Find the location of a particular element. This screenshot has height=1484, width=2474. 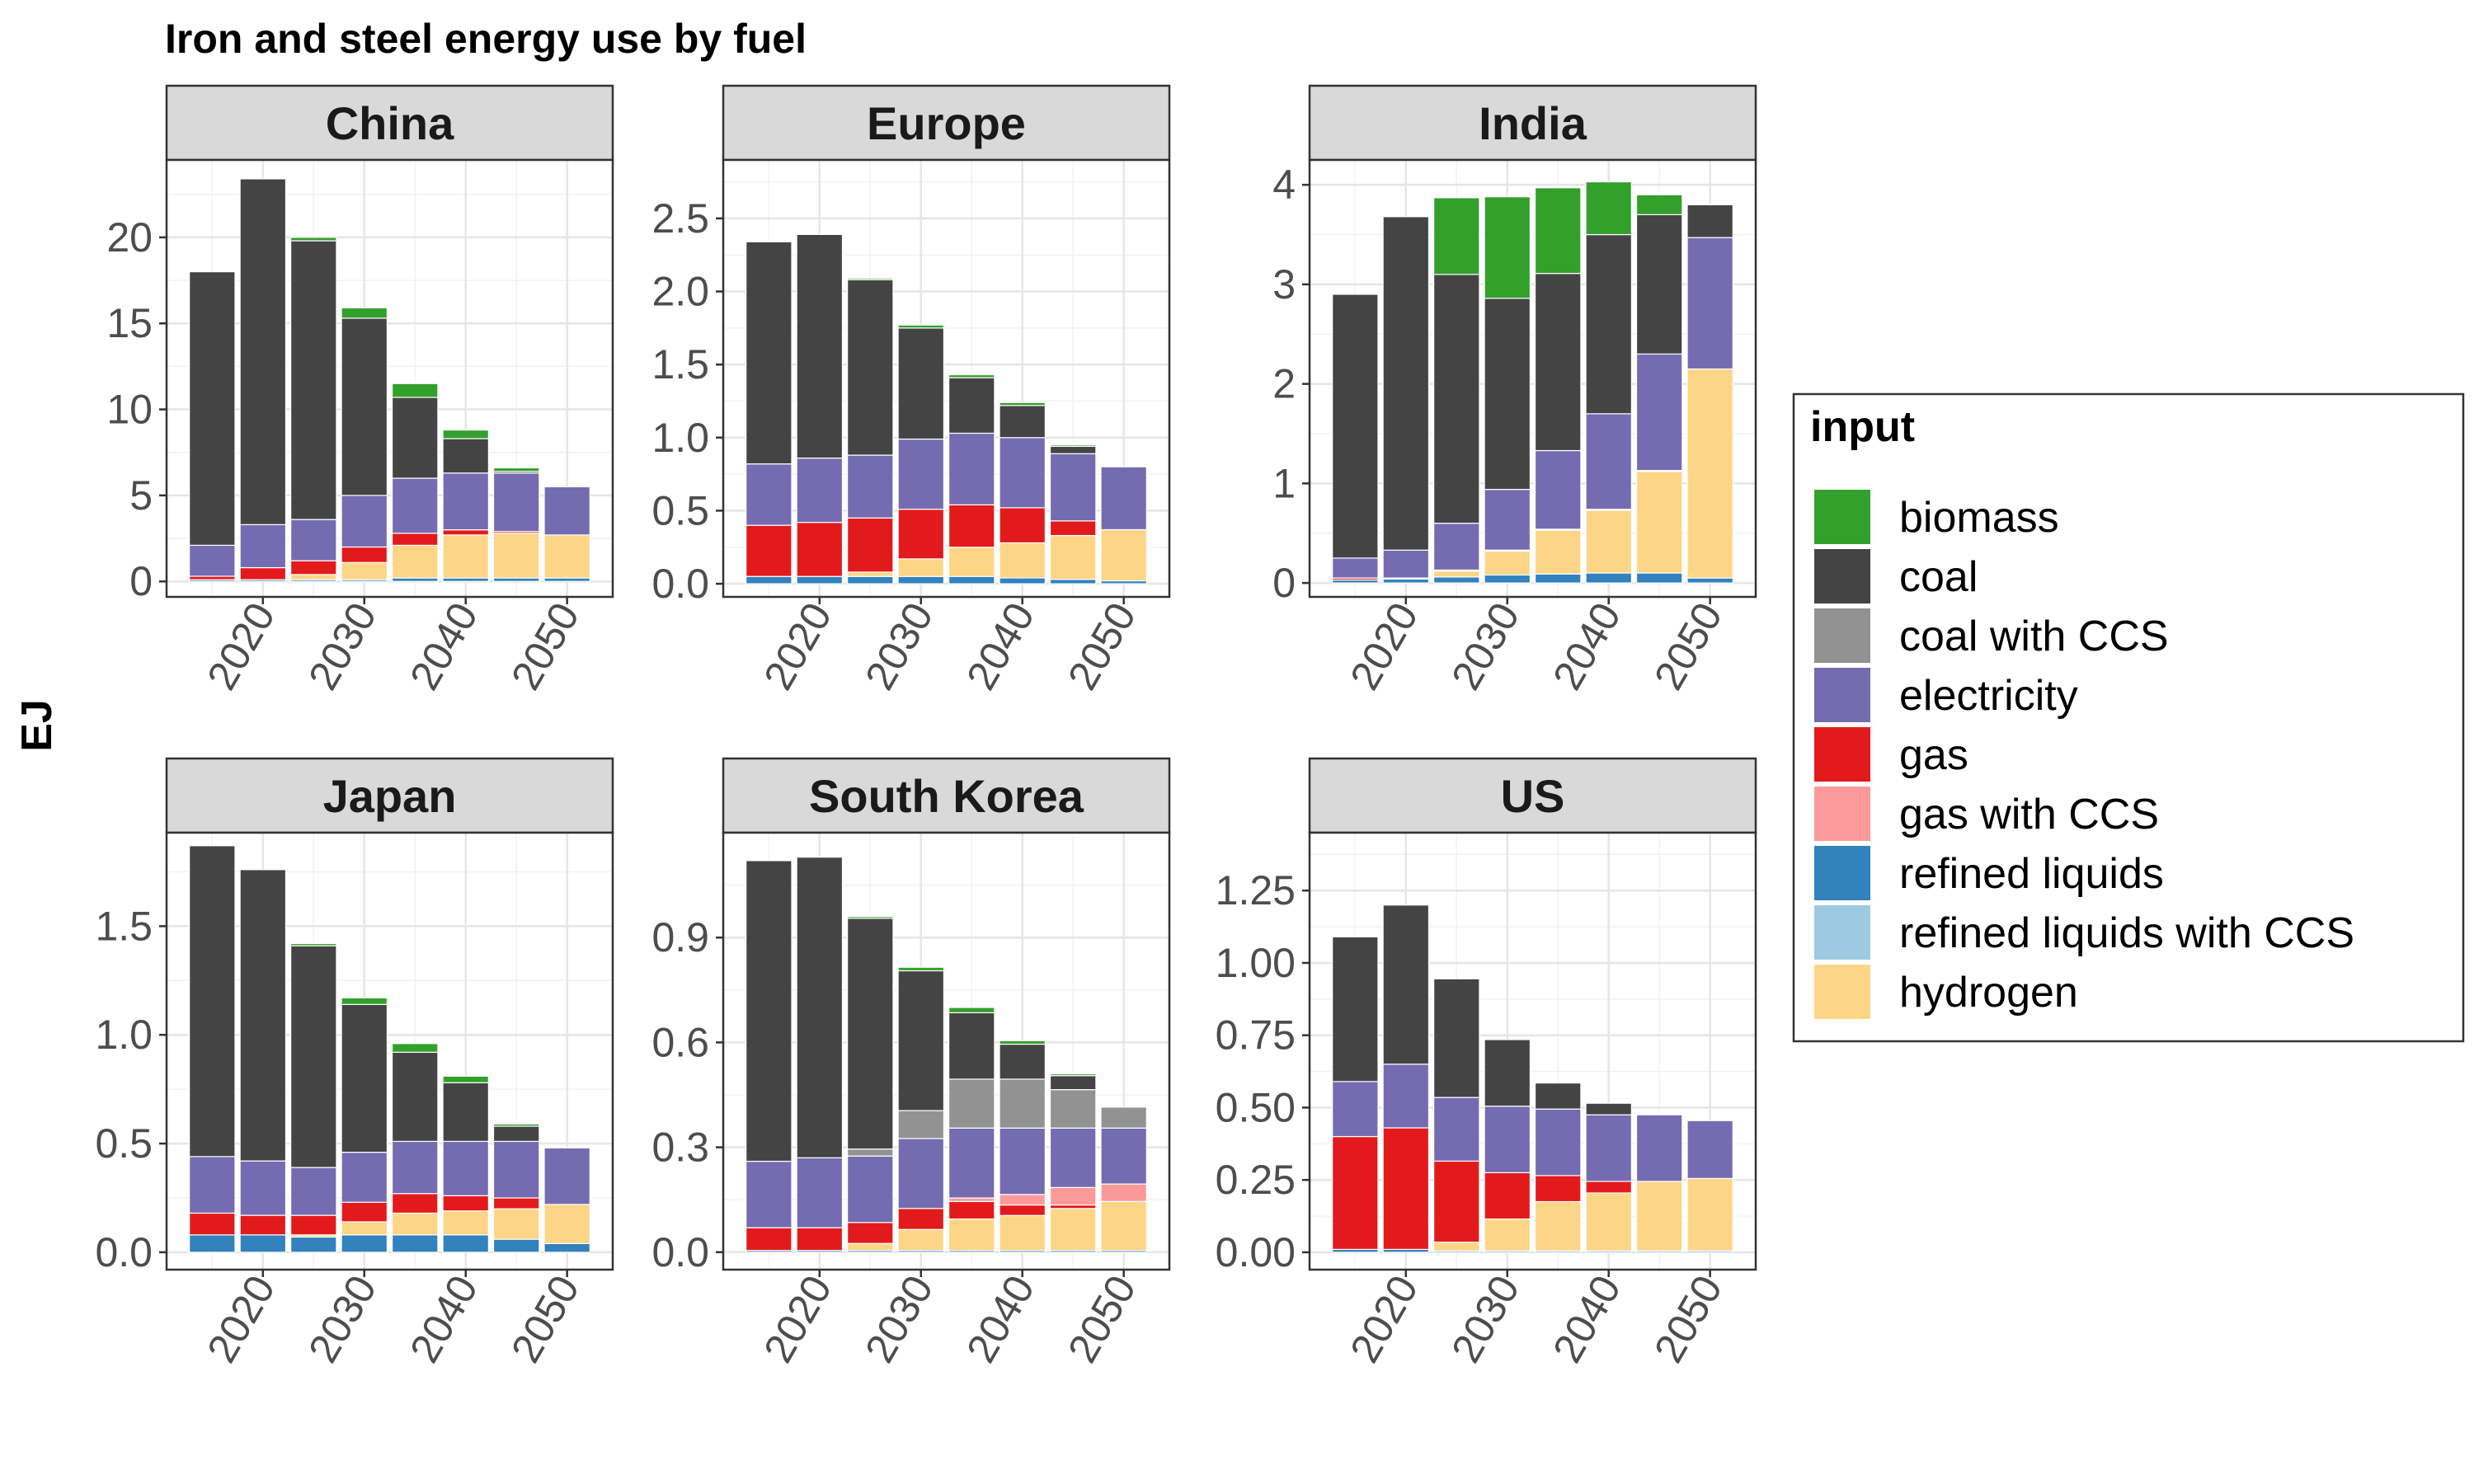

y-tick-label: 0.00 is located at coordinates (1256, 1252).